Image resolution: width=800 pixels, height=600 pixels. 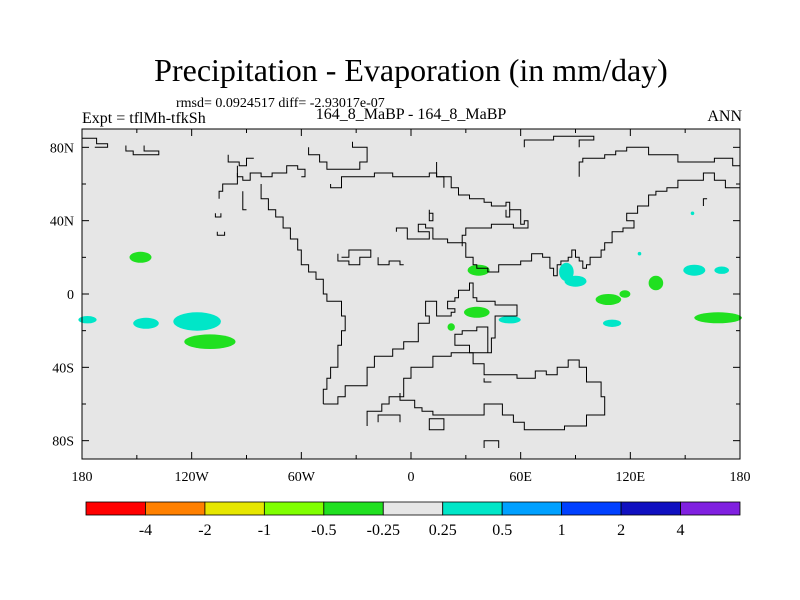 What do you see at coordinates (631, 477) in the screenshot?
I see `x-tick-label: 120E` at bounding box center [631, 477].